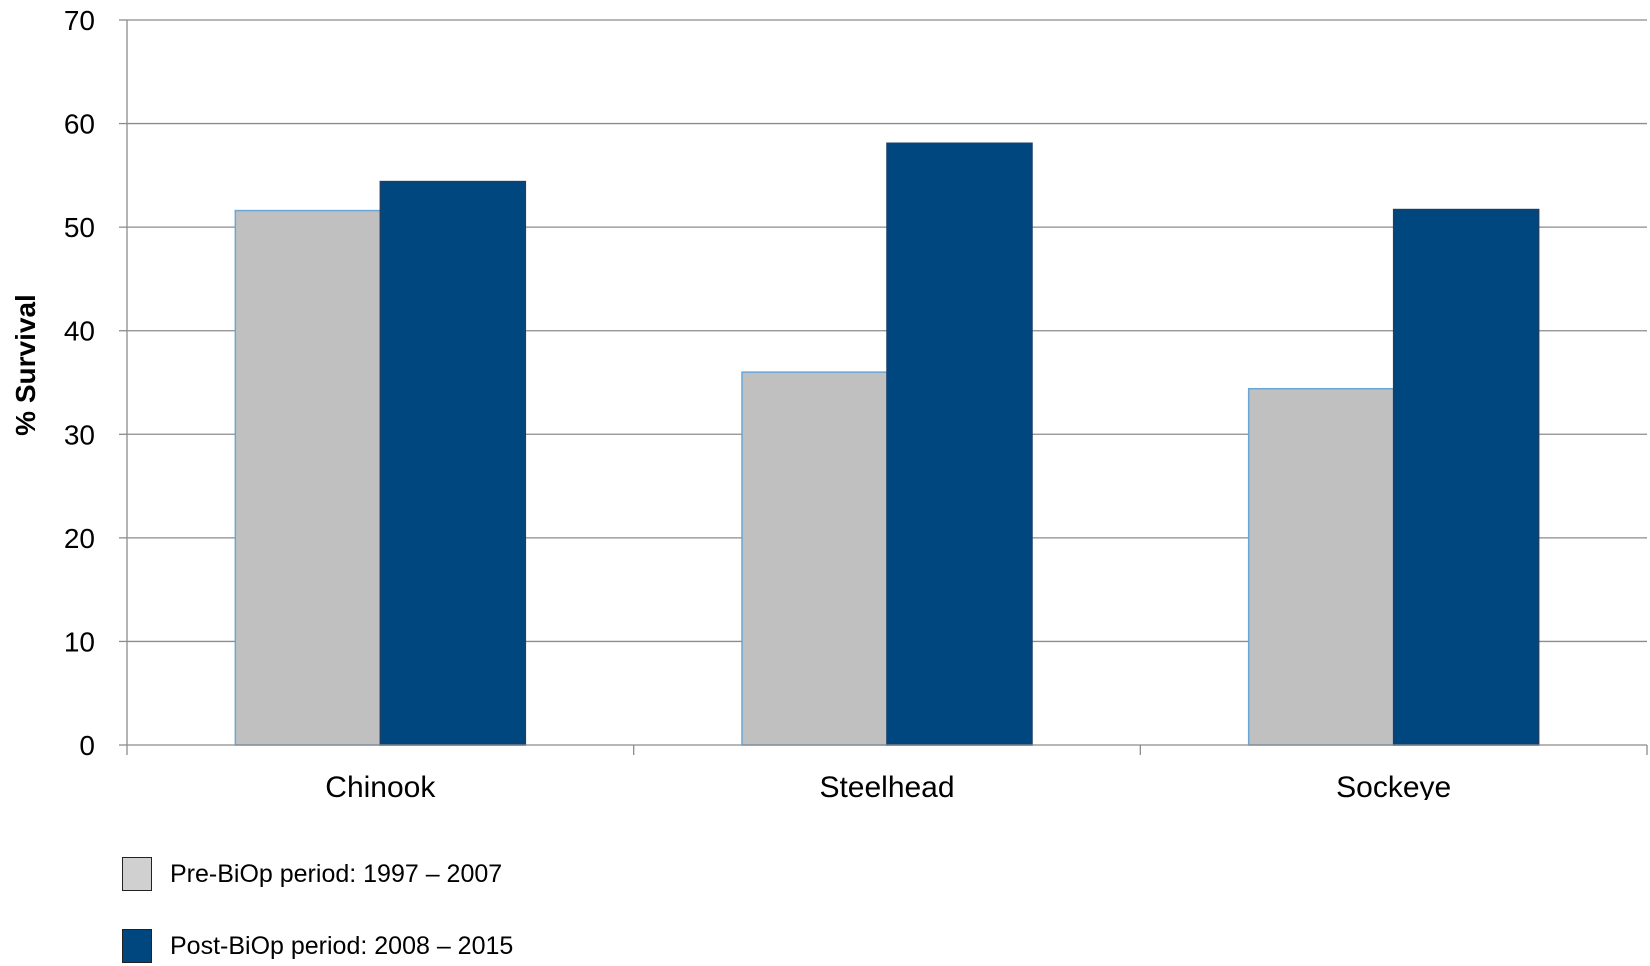 The image size is (1650, 966). What do you see at coordinates (79, 538) in the screenshot?
I see `y-tick-label-20: 20` at bounding box center [79, 538].